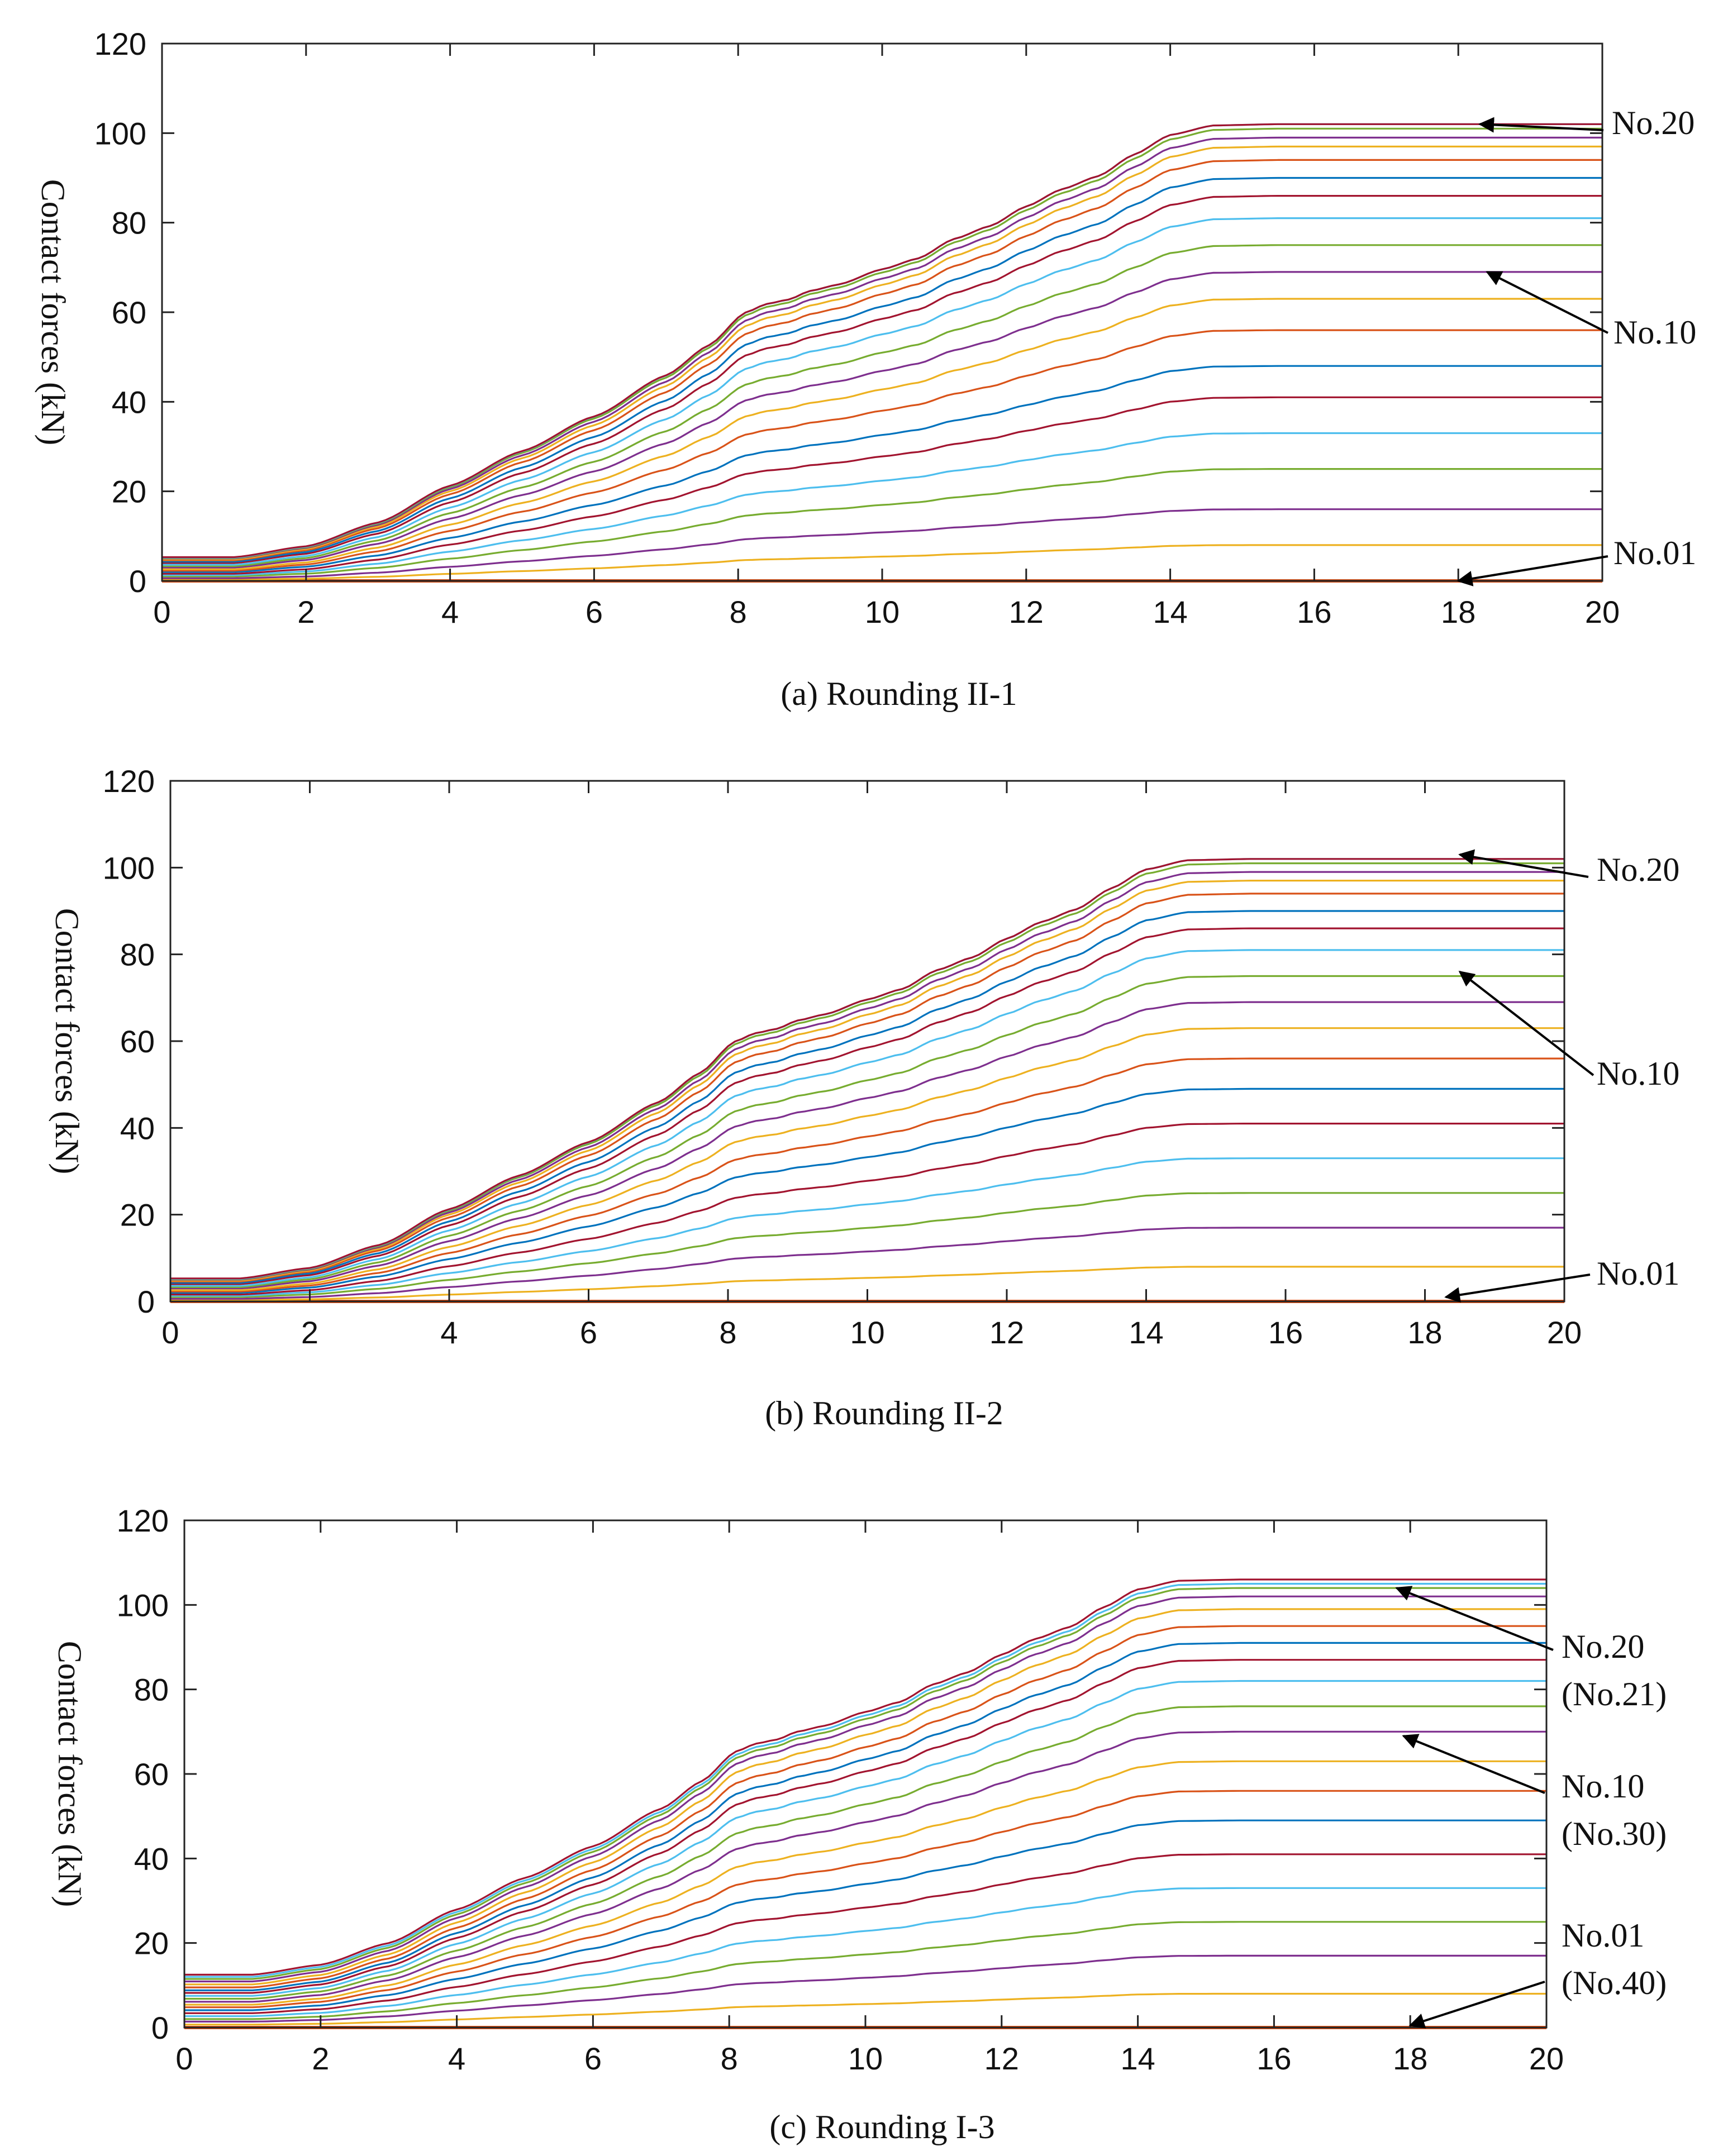 Image resolution: width=1723 pixels, height=2156 pixels. What do you see at coordinates (143, 1521) in the screenshot?
I see `y-tick-label: 120` at bounding box center [143, 1521].